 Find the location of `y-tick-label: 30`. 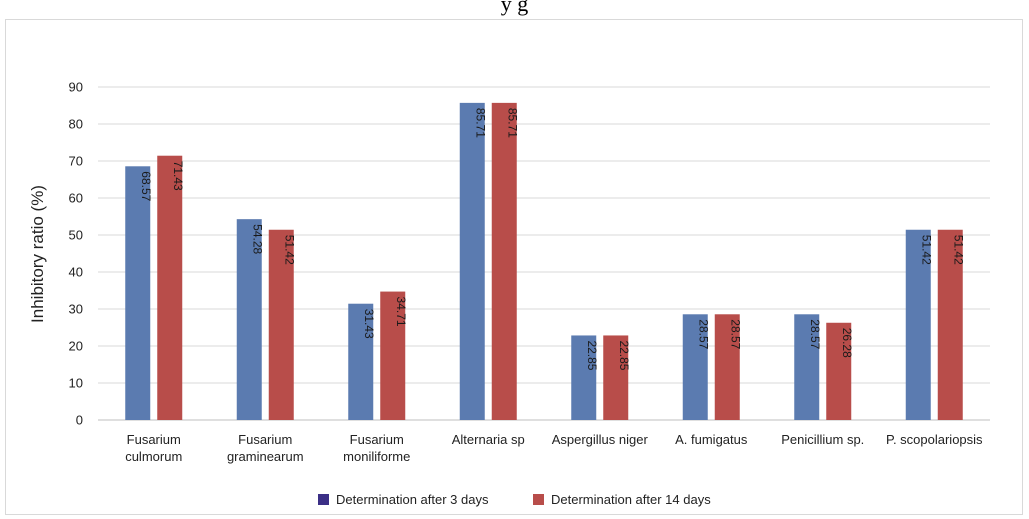

y-tick-label: 30 is located at coordinates (76, 309).